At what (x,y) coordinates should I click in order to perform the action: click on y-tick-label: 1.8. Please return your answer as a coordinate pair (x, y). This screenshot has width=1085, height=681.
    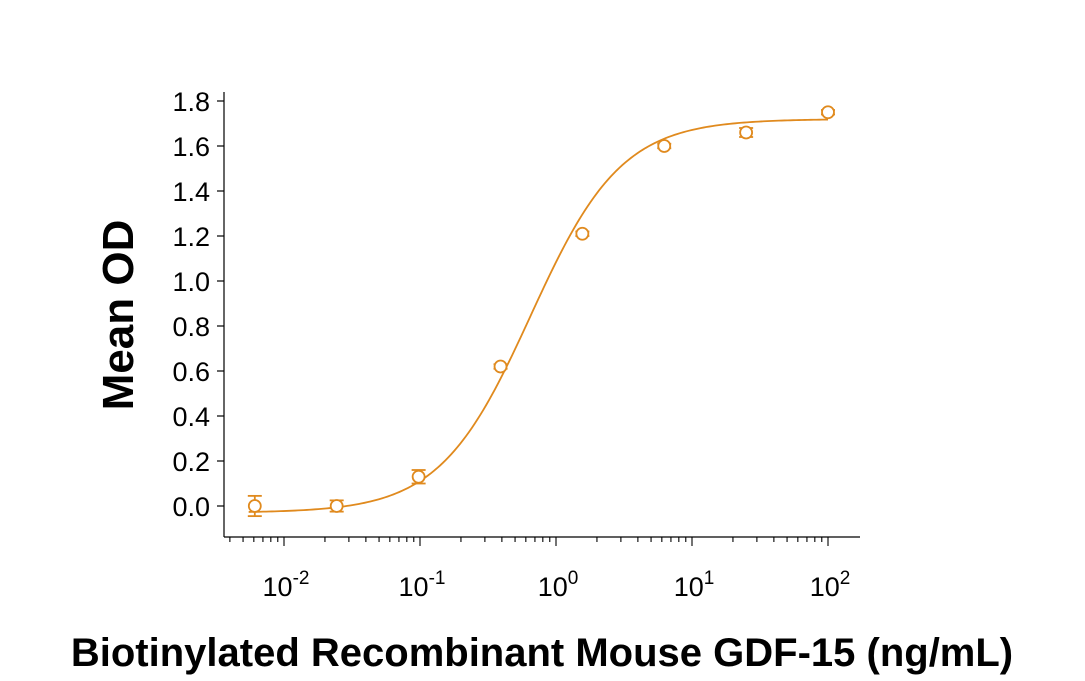
    Looking at the image, I should click on (191, 102).